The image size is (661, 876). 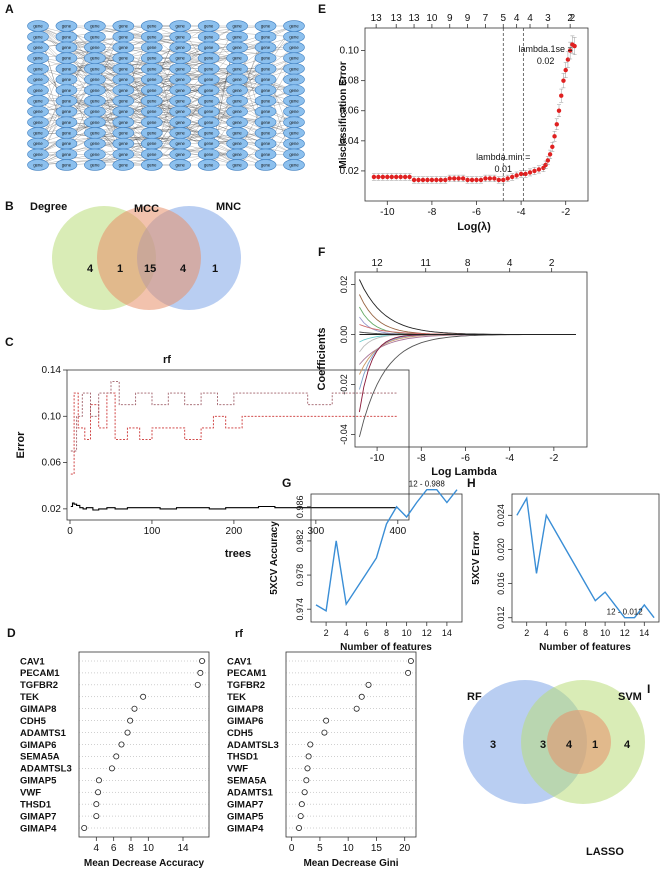 What do you see at coordinates (526, 633) in the screenshot?
I see `x-tick-label: 2` at bounding box center [526, 633].